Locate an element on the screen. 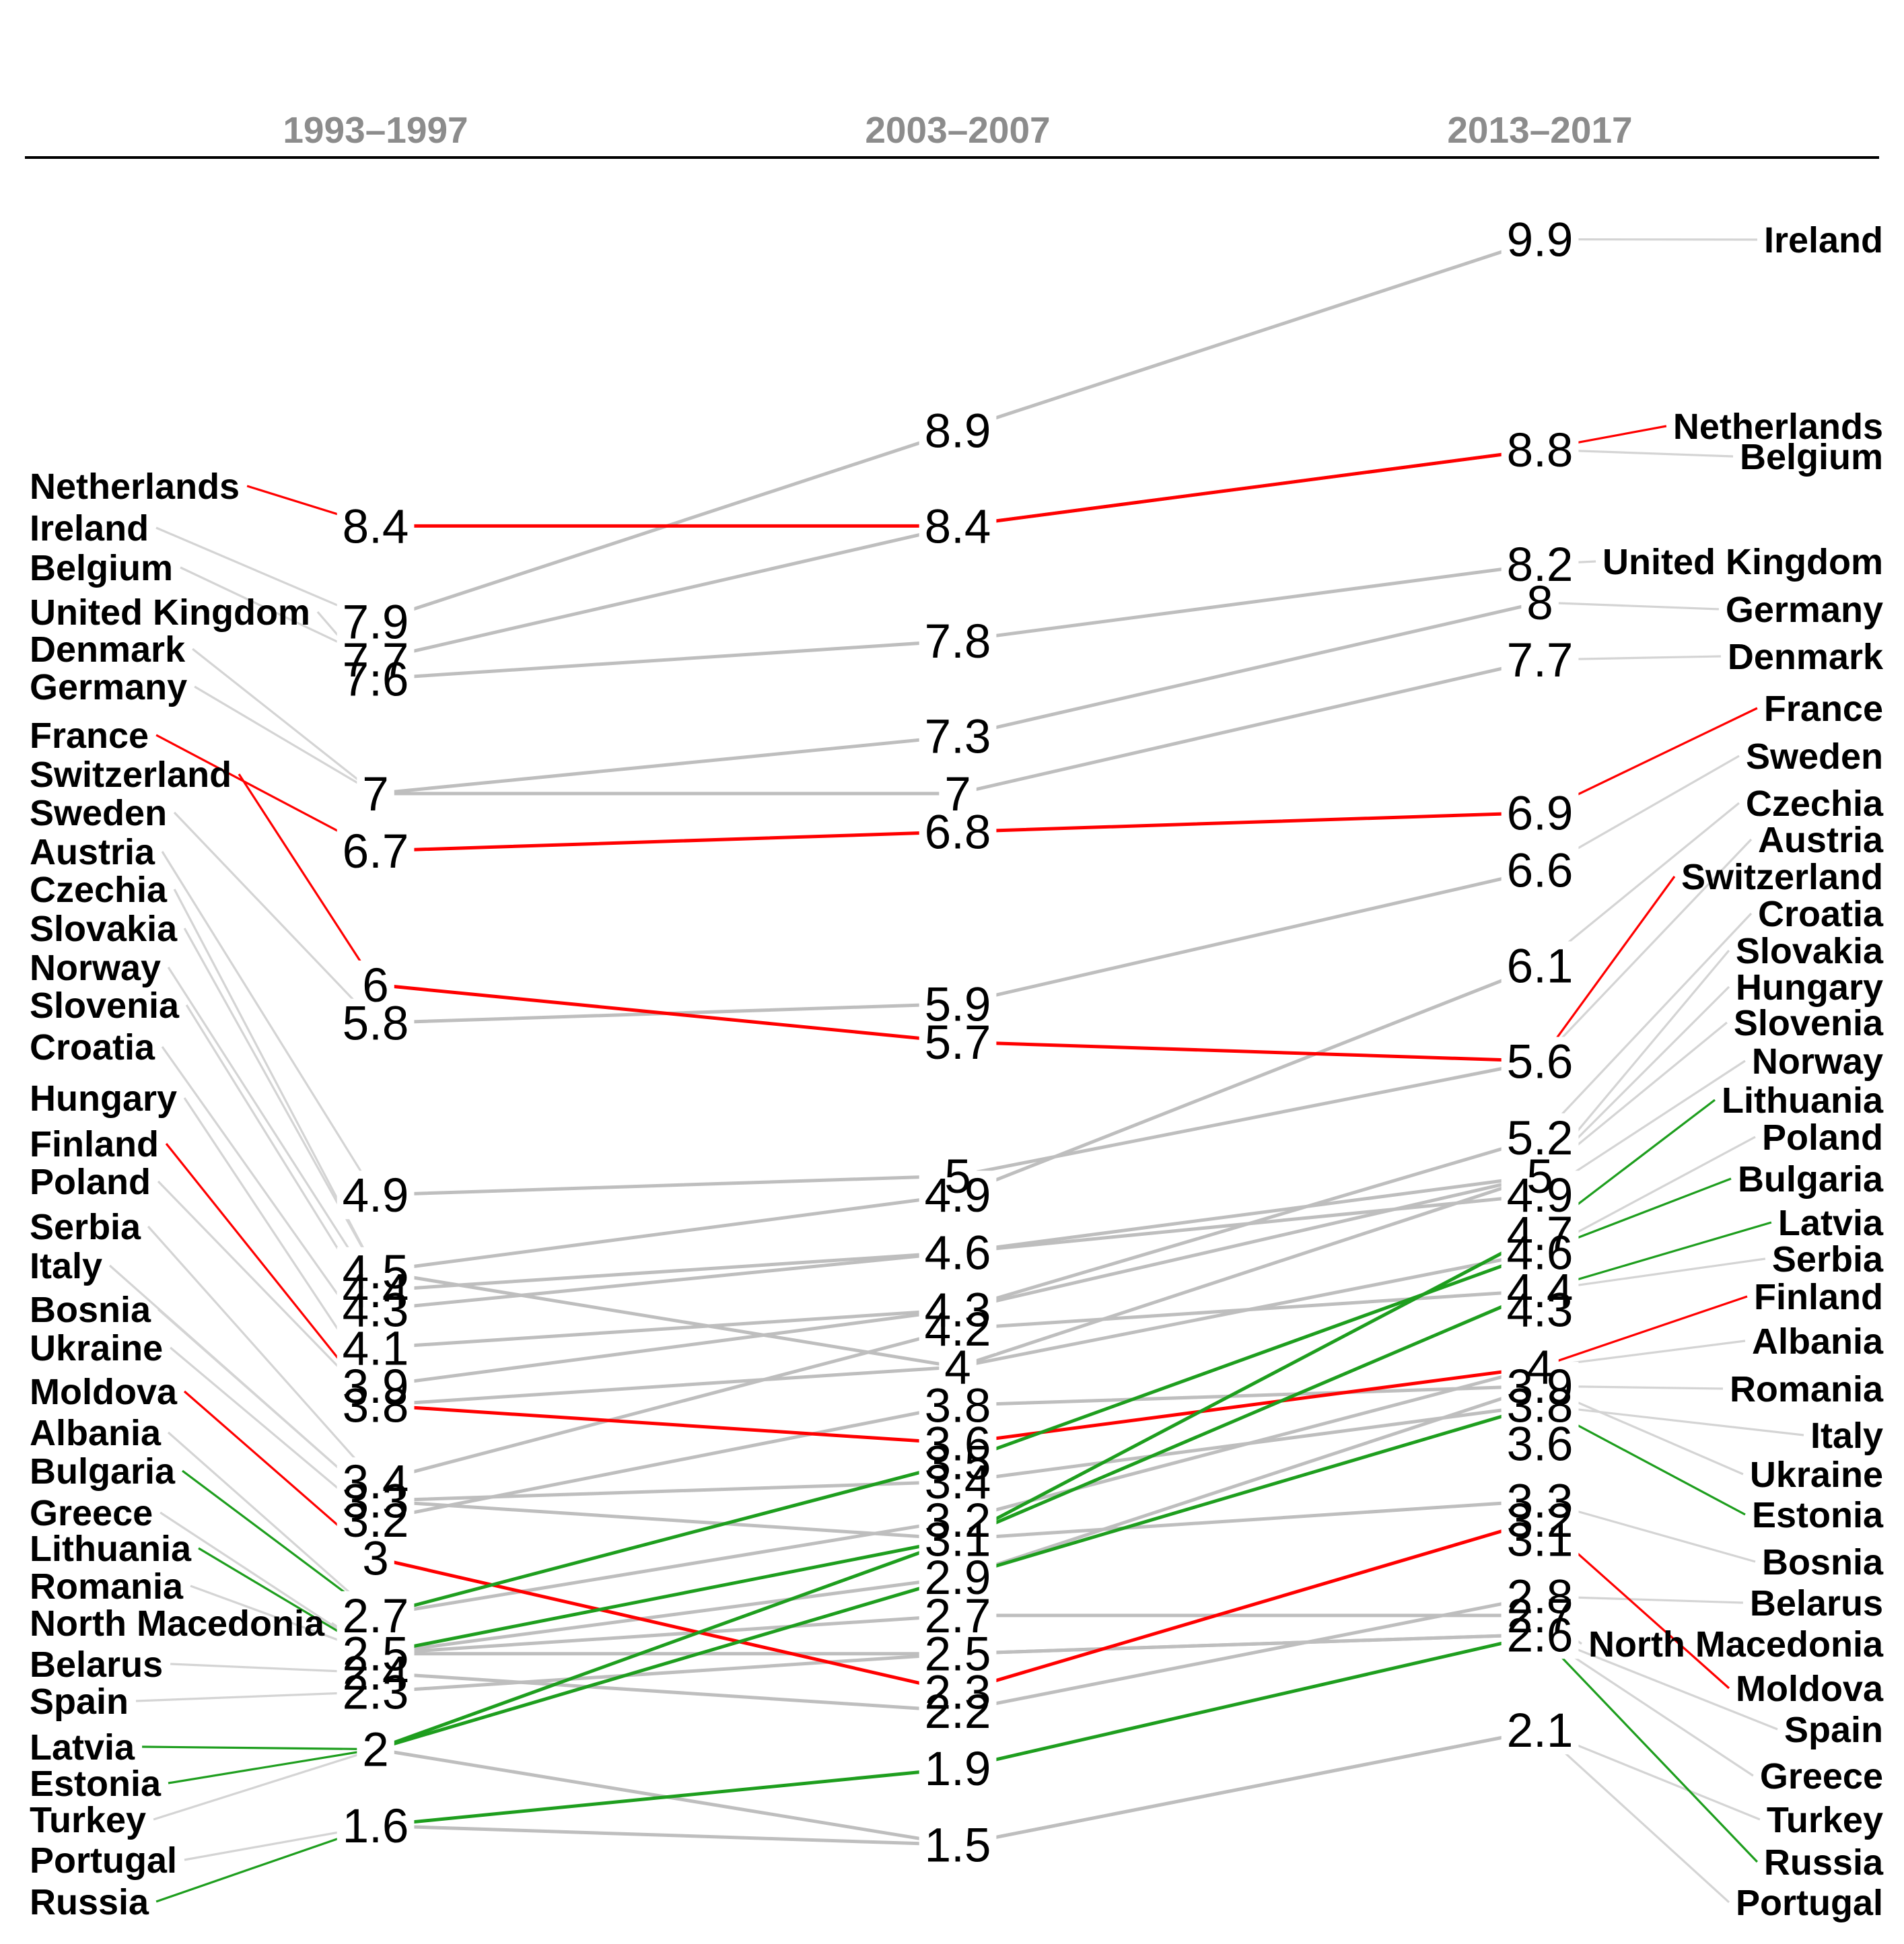  svg-text: France is located at coordinates (1824, 709).